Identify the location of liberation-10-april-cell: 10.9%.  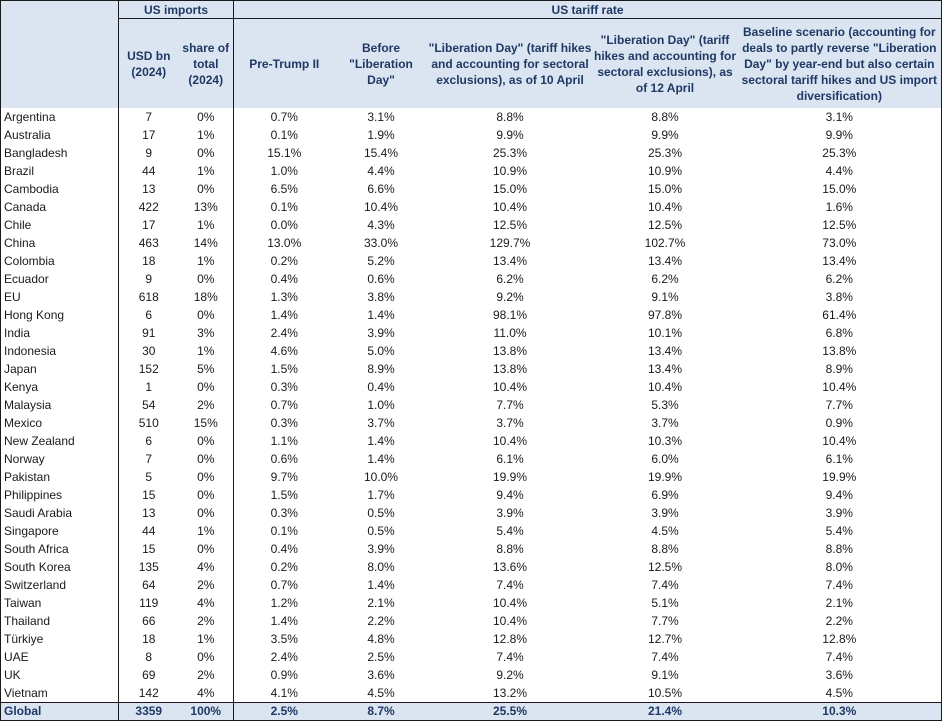
(510, 171).